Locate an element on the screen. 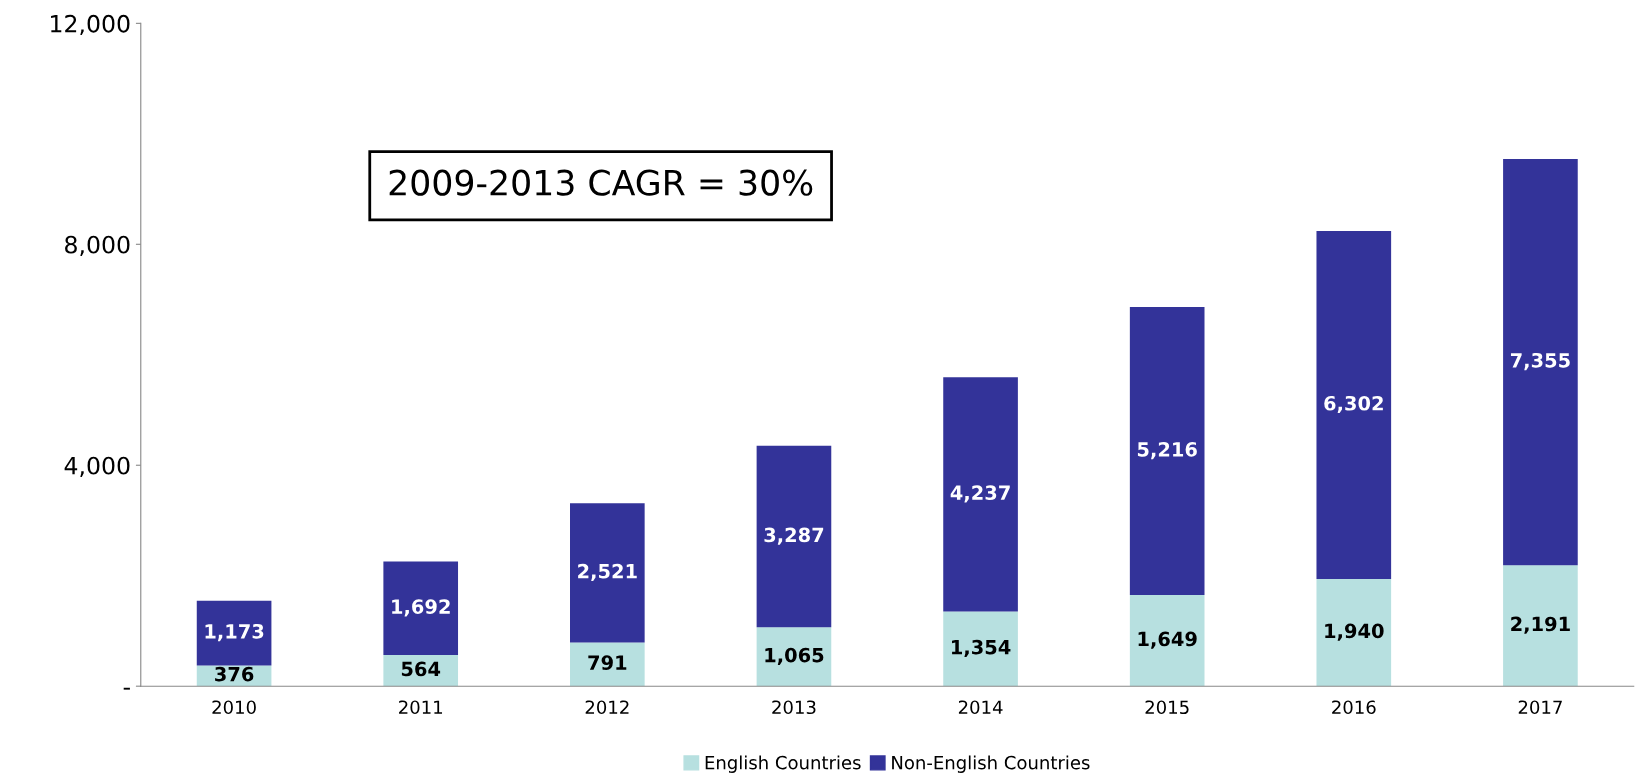 The width and height of the screenshot is (1637, 778). data-label: 6,302 is located at coordinates (1353, 404).